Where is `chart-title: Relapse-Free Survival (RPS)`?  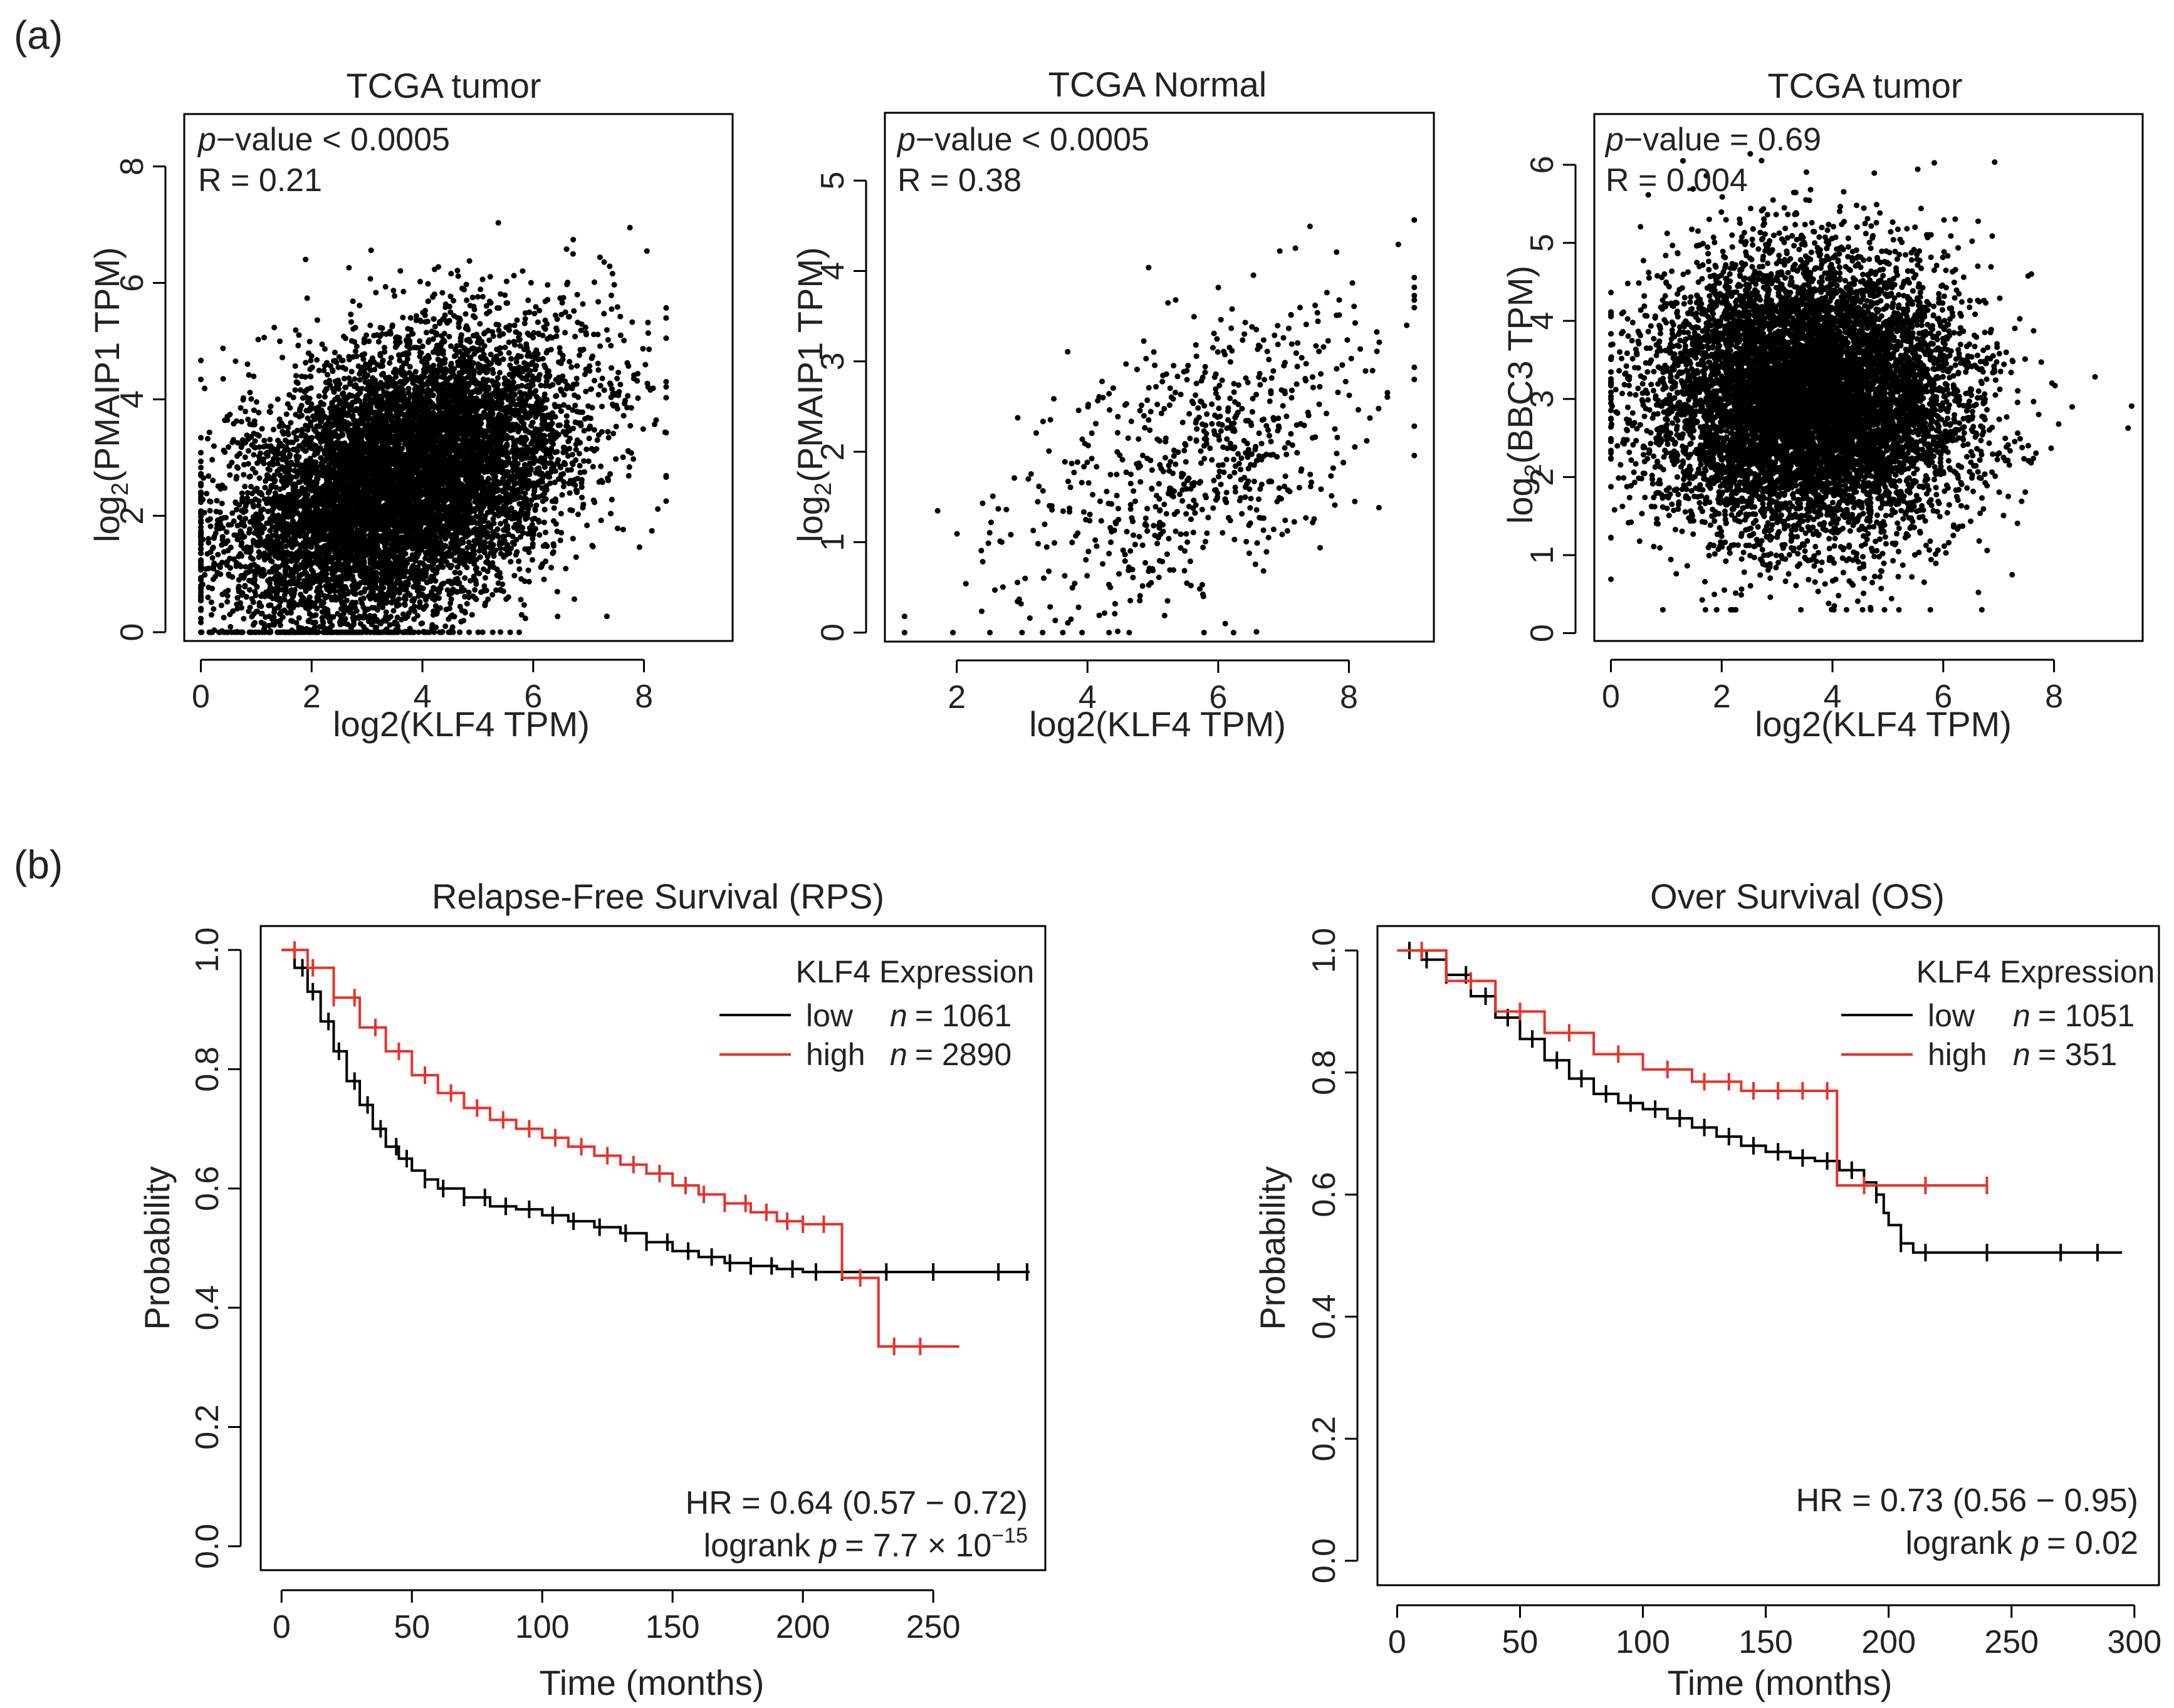 chart-title: Relapse-Free Survival (RPS) is located at coordinates (658, 897).